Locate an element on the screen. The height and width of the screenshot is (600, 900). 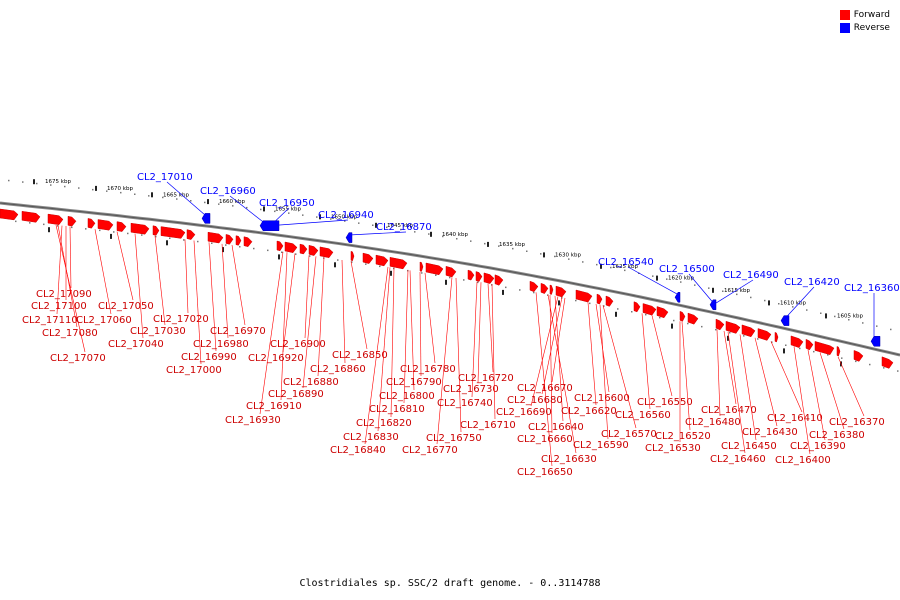
scale-tick-label: 1610 kbp is located at coordinates (793, 303).